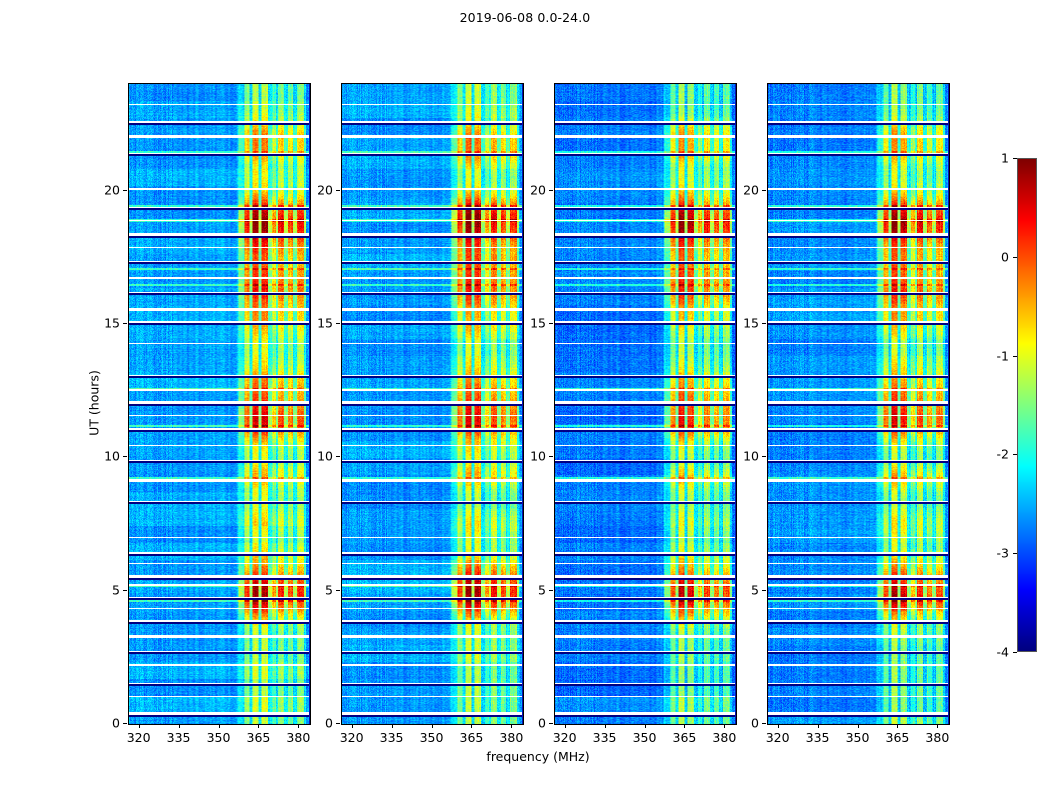 This screenshot has width=1050, height=800. I want to click on figure-suptitle: 2019-06-08 0.0-24.0, so click(525, 17).